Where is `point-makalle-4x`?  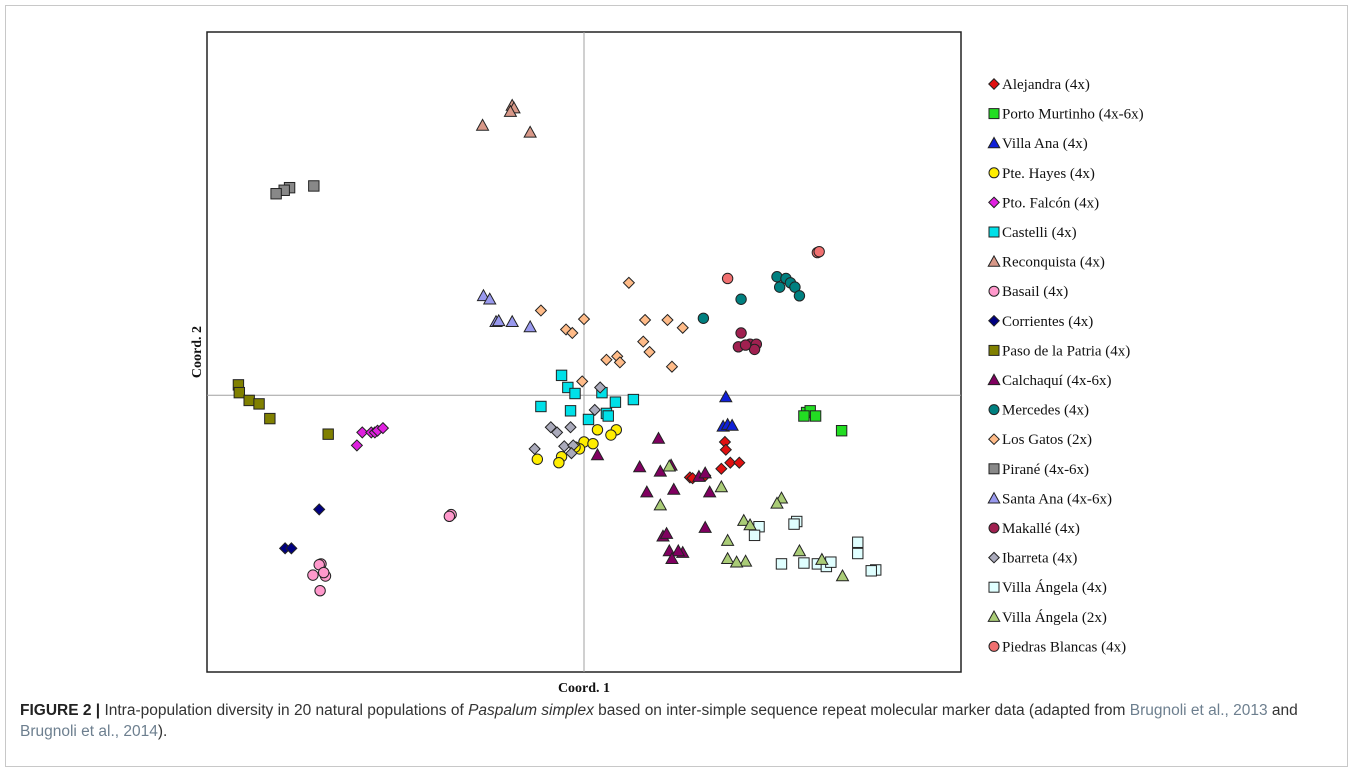
point-makalle-4x is located at coordinates (754, 349).